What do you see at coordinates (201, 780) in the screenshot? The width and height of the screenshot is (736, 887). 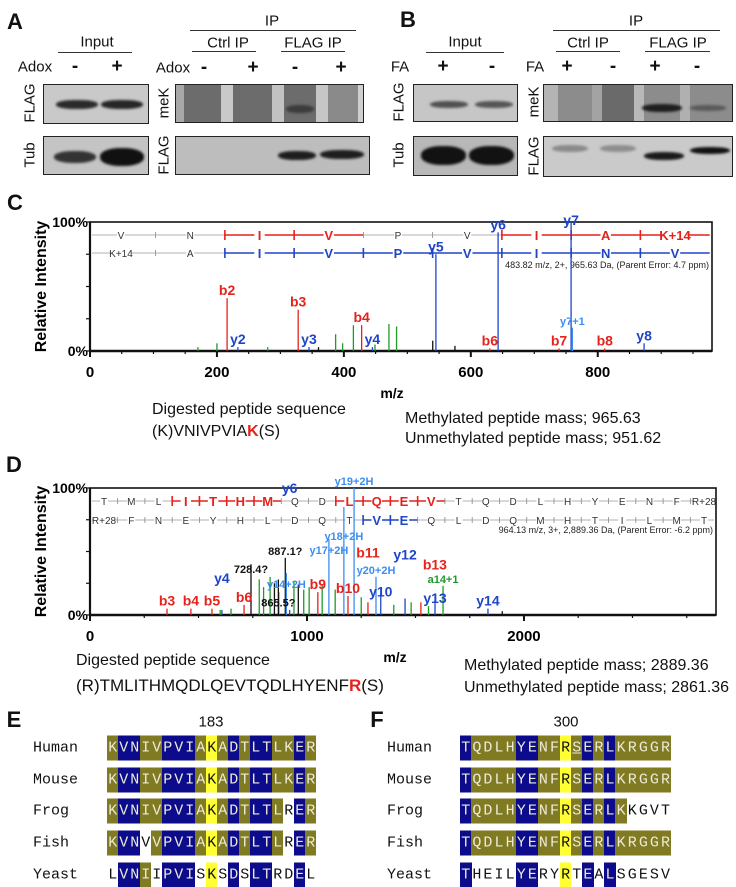 I see `aligned-residue: A` at bounding box center [201, 780].